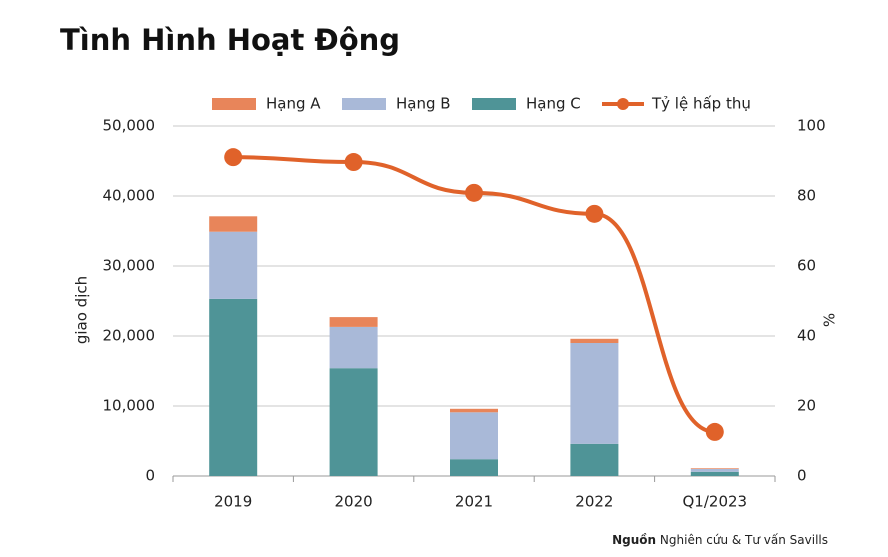 The image size is (888, 557). Describe the element at coordinates (129, 126) in the screenshot. I see `y-tick-label: 50,000` at that location.